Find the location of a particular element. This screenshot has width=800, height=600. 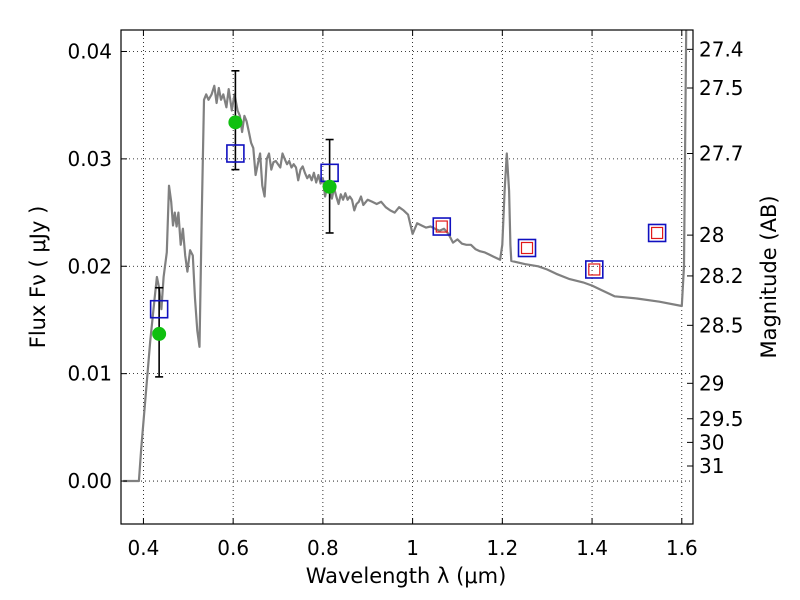

x-tick-label: 0.4 is located at coordinates (144, 548).